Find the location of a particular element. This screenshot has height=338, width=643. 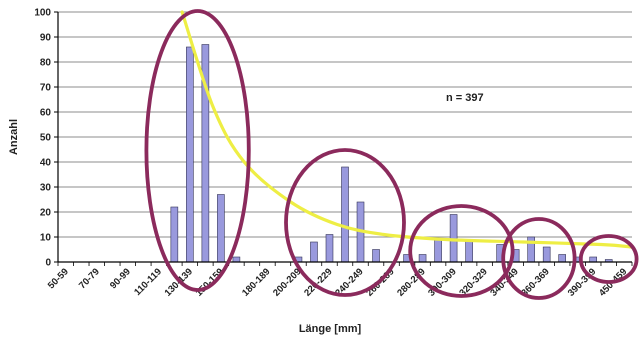

y-tick-label: 20 is located at coordinates (46, 213).